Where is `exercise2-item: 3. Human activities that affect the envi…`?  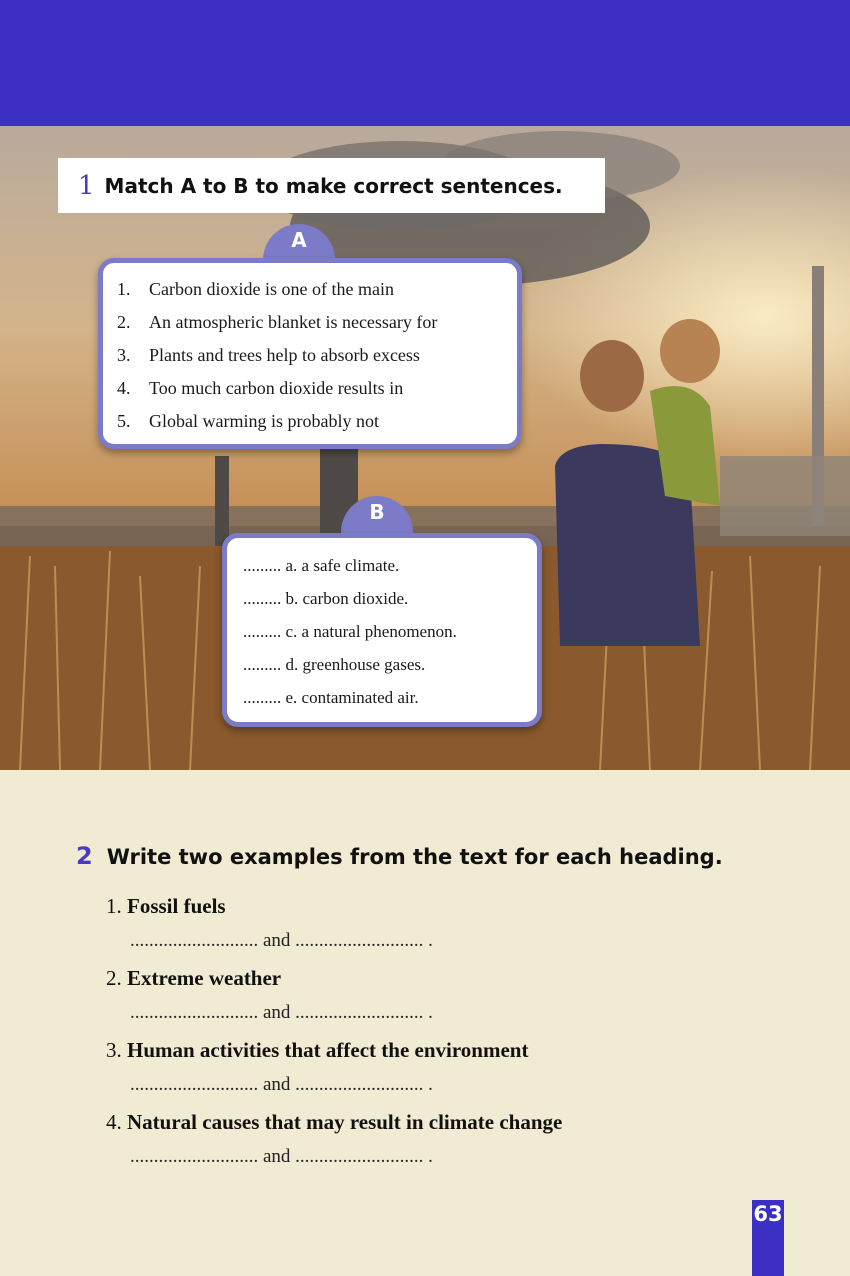 exercise2-item: 3. Human activities that affect the envi… is located at coordinates (317, 1050).